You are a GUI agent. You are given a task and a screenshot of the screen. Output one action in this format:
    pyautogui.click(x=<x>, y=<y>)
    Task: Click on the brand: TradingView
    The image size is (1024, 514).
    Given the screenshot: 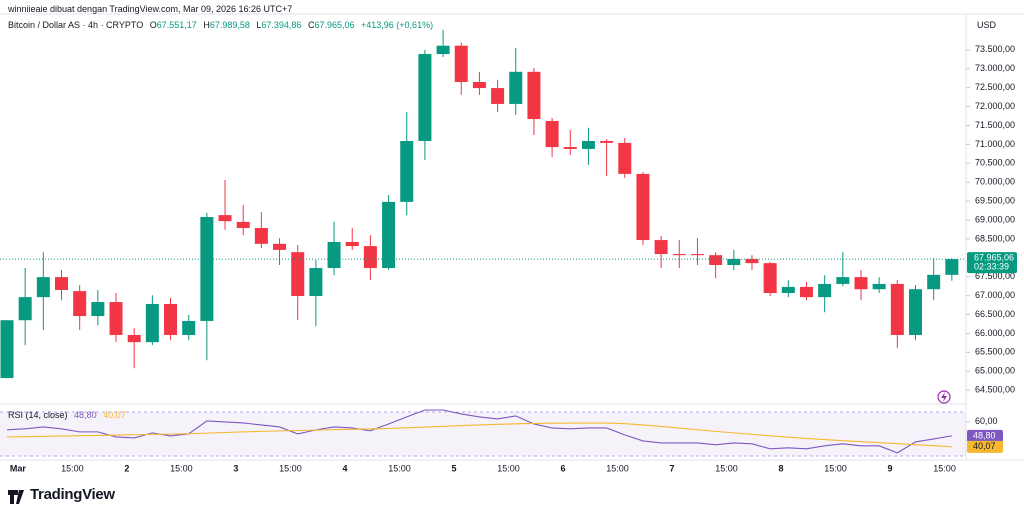 What is the action you would take?
    pyautogui.click(x=72, y=494)
    